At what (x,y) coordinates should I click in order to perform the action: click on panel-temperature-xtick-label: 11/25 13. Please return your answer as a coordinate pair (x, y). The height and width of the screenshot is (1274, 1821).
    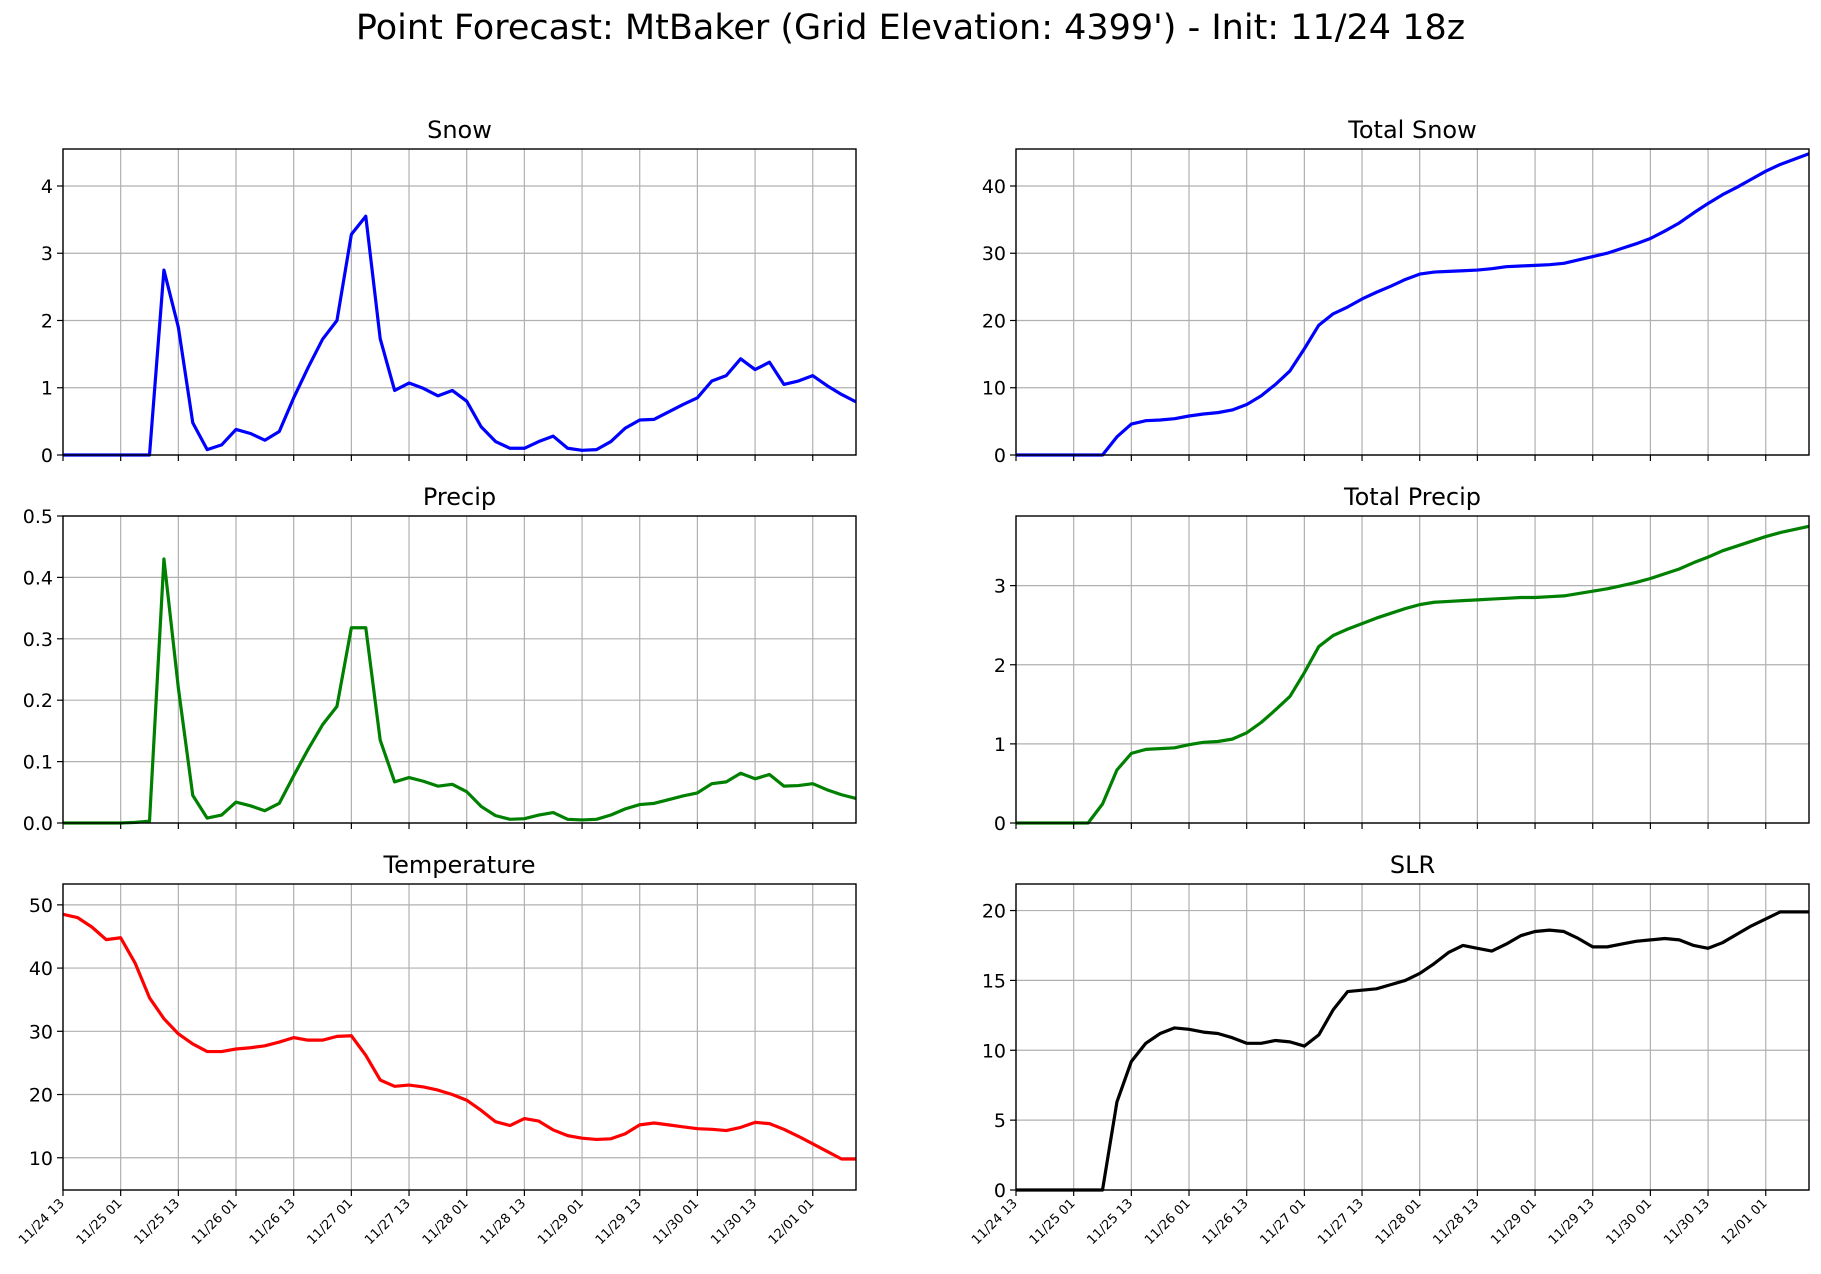
    Looking at the image, I should click on (157, 1222).